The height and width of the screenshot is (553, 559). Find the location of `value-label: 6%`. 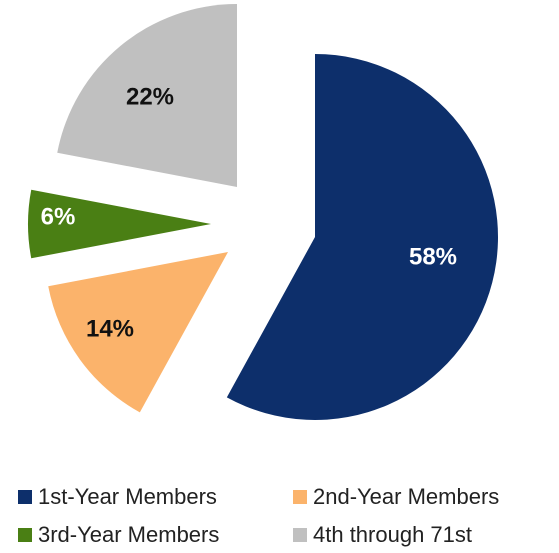

value-label: 6% is located at coordinates (58, 216).